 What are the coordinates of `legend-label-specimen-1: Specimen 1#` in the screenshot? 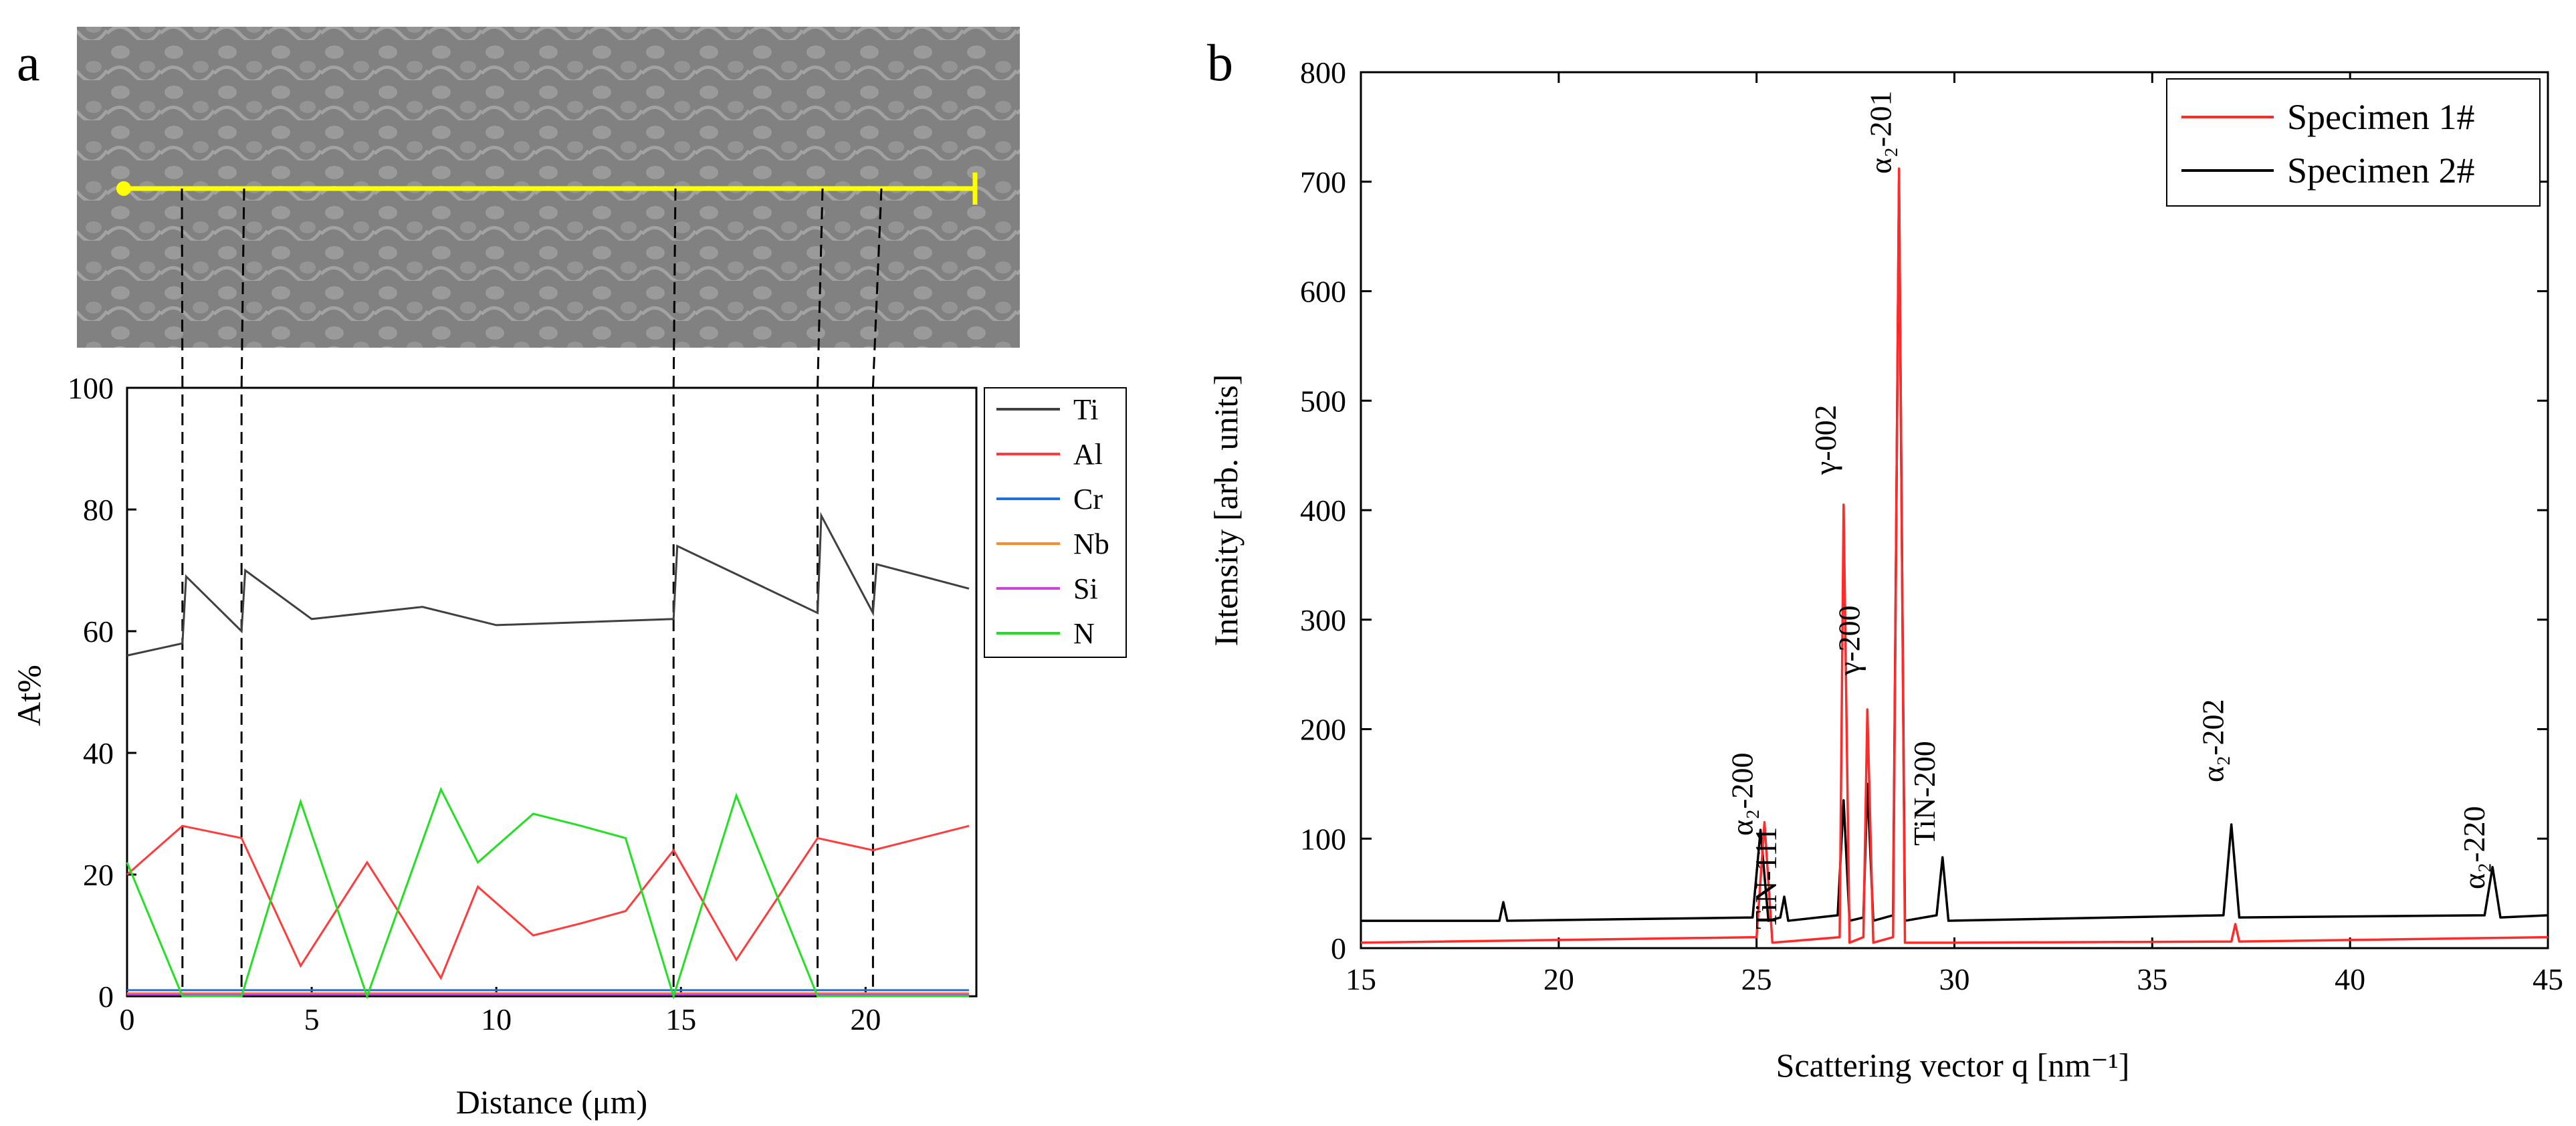 It's located at (2381, 117).